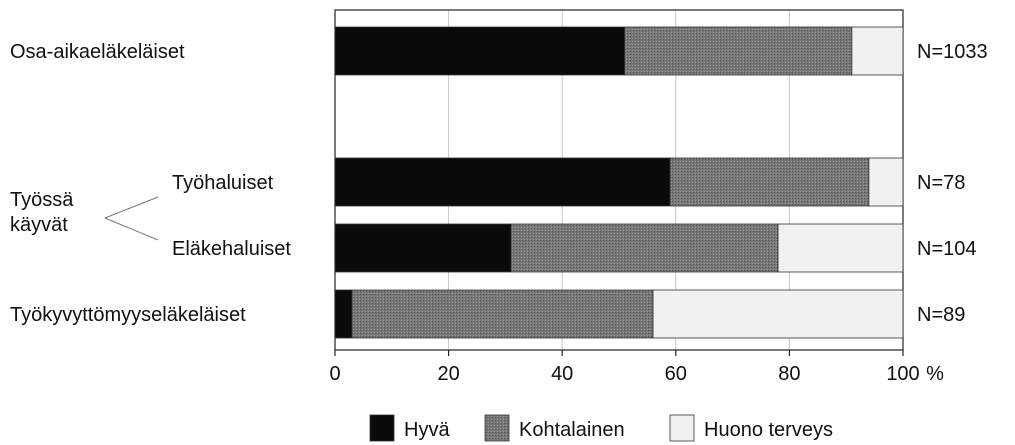  I want to click on group-label: Työssä käyvät, so click(84, 215).